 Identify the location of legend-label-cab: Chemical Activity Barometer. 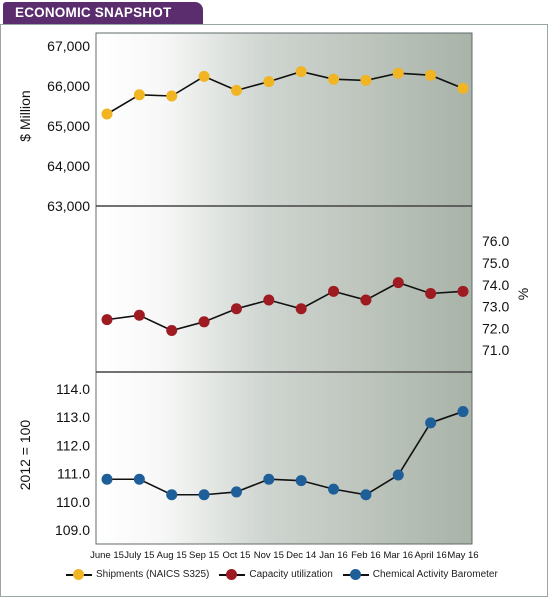
(435, 574).